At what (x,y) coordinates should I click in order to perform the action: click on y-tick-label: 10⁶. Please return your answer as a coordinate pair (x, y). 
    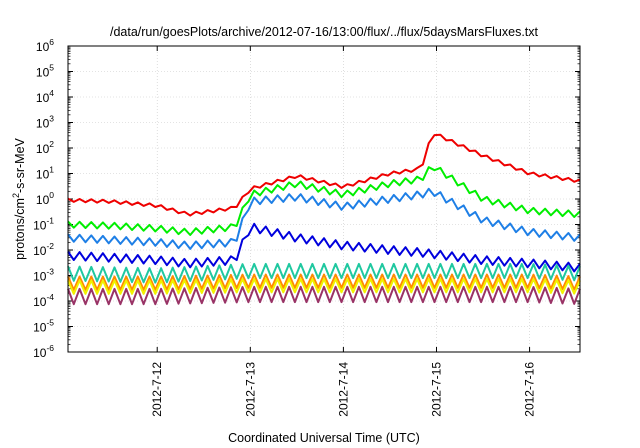
    Looking at the image, I should click on (45, 45).